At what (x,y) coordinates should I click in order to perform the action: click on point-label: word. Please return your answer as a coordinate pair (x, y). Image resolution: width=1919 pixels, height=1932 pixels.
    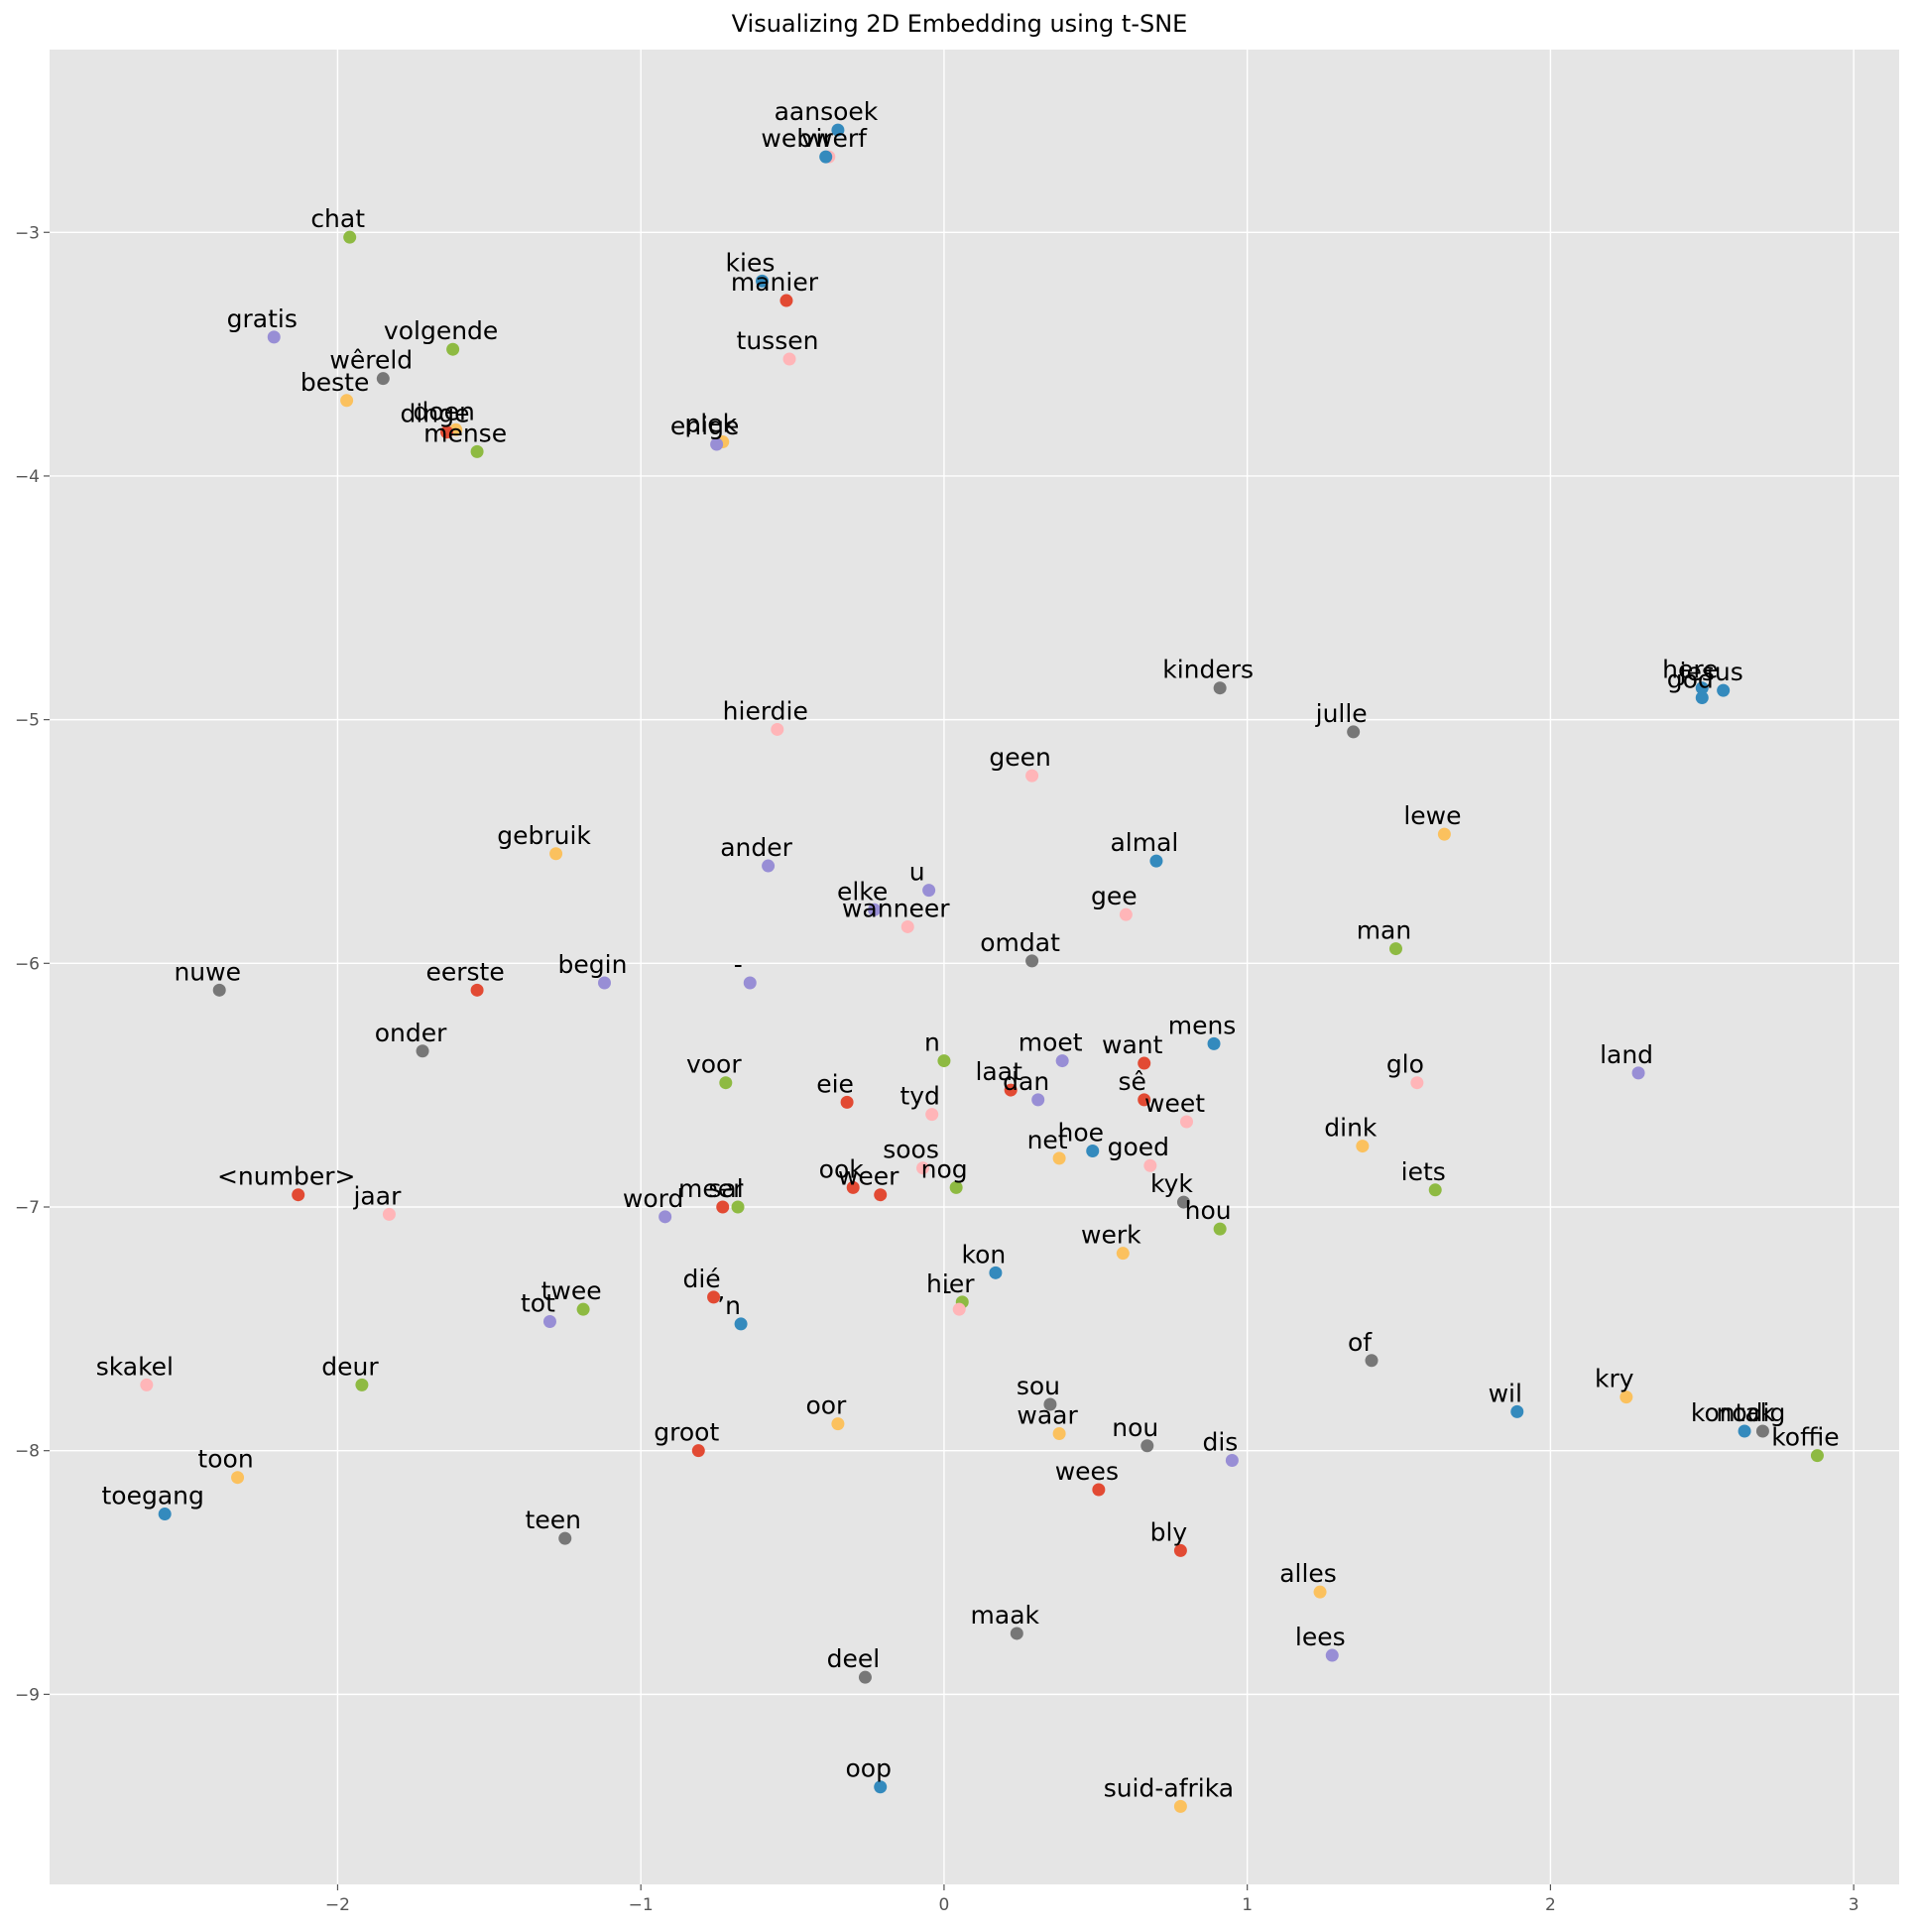
    Looking at the image, I should click on (653, 1198).